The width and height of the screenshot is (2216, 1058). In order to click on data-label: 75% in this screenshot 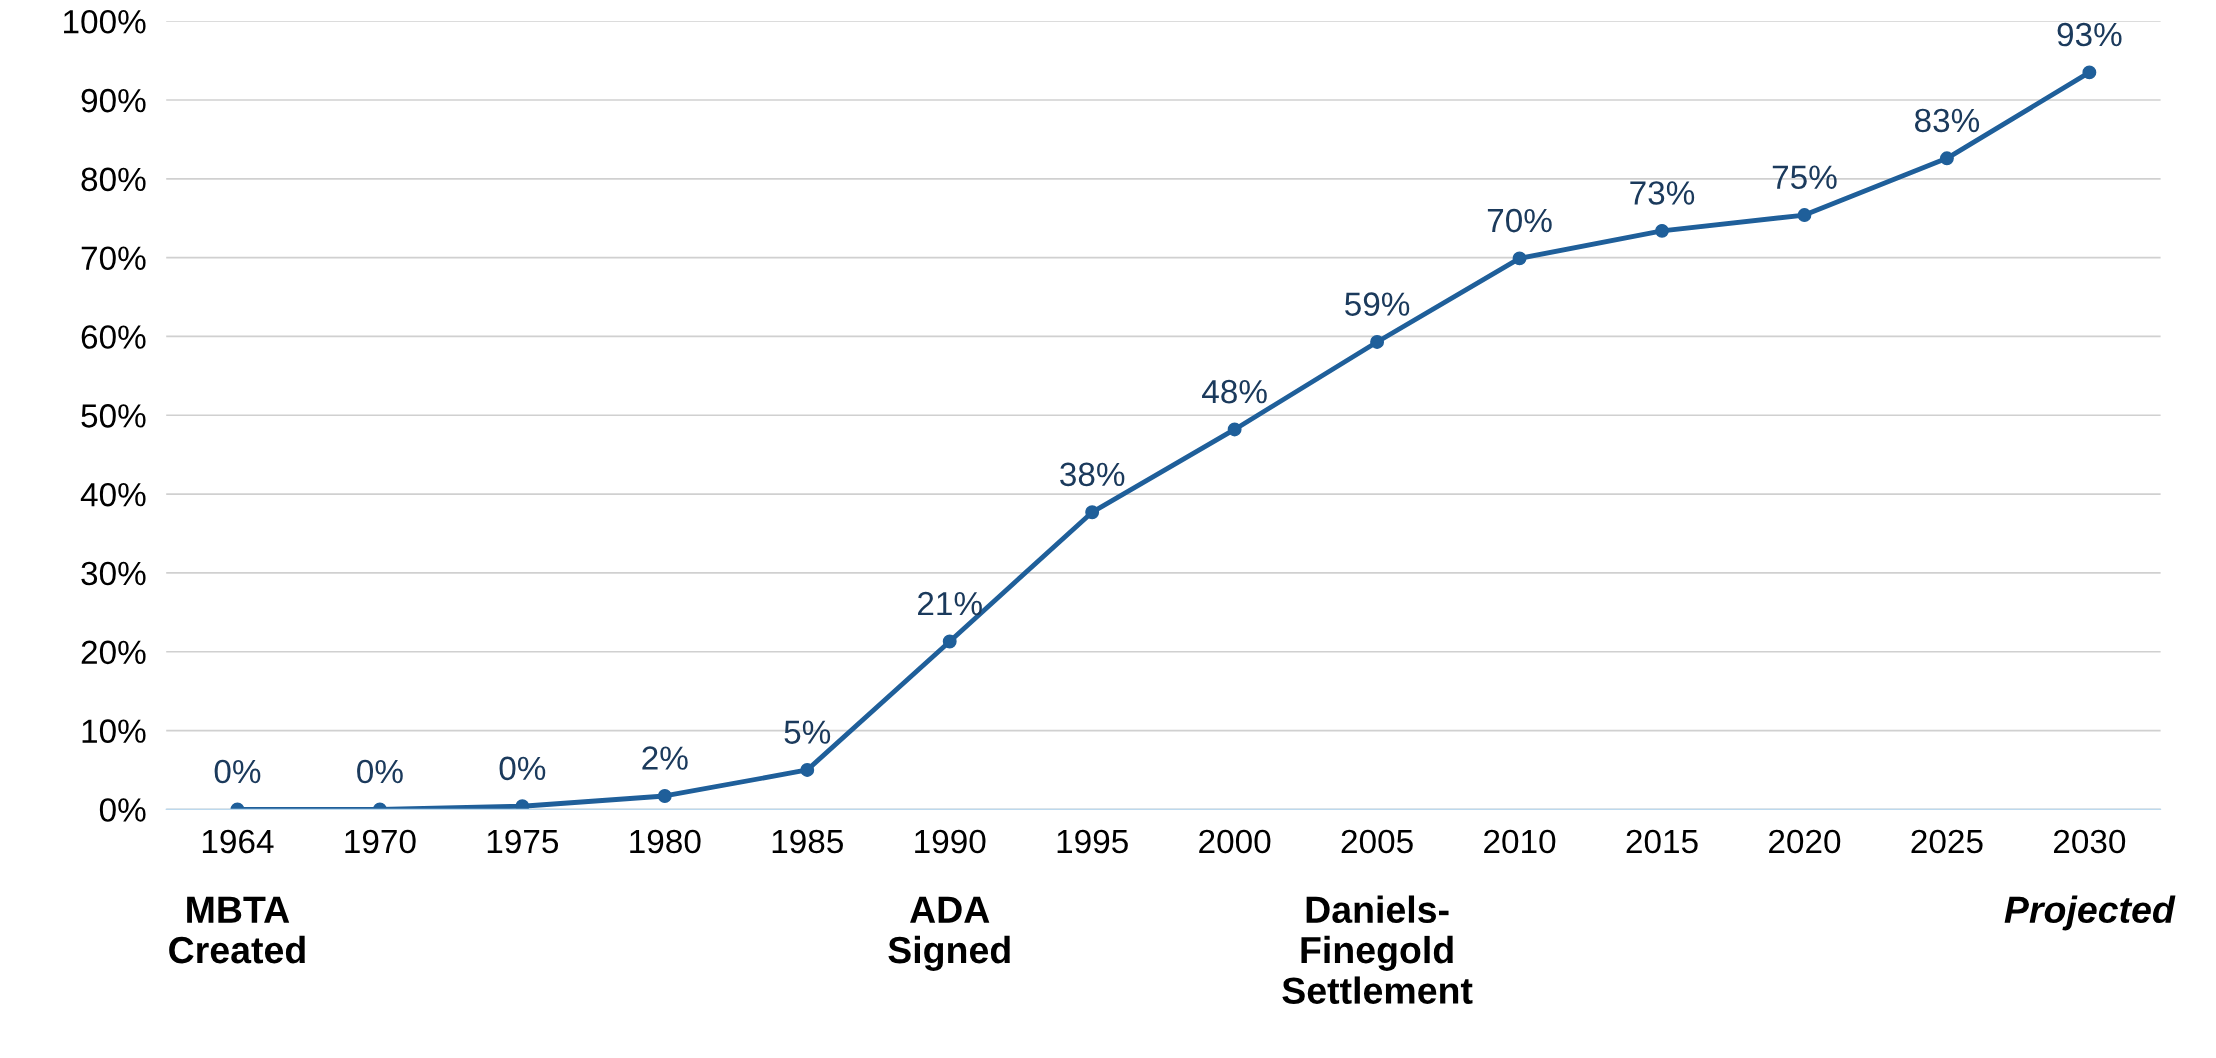, I will do `click(1804, 177)`.